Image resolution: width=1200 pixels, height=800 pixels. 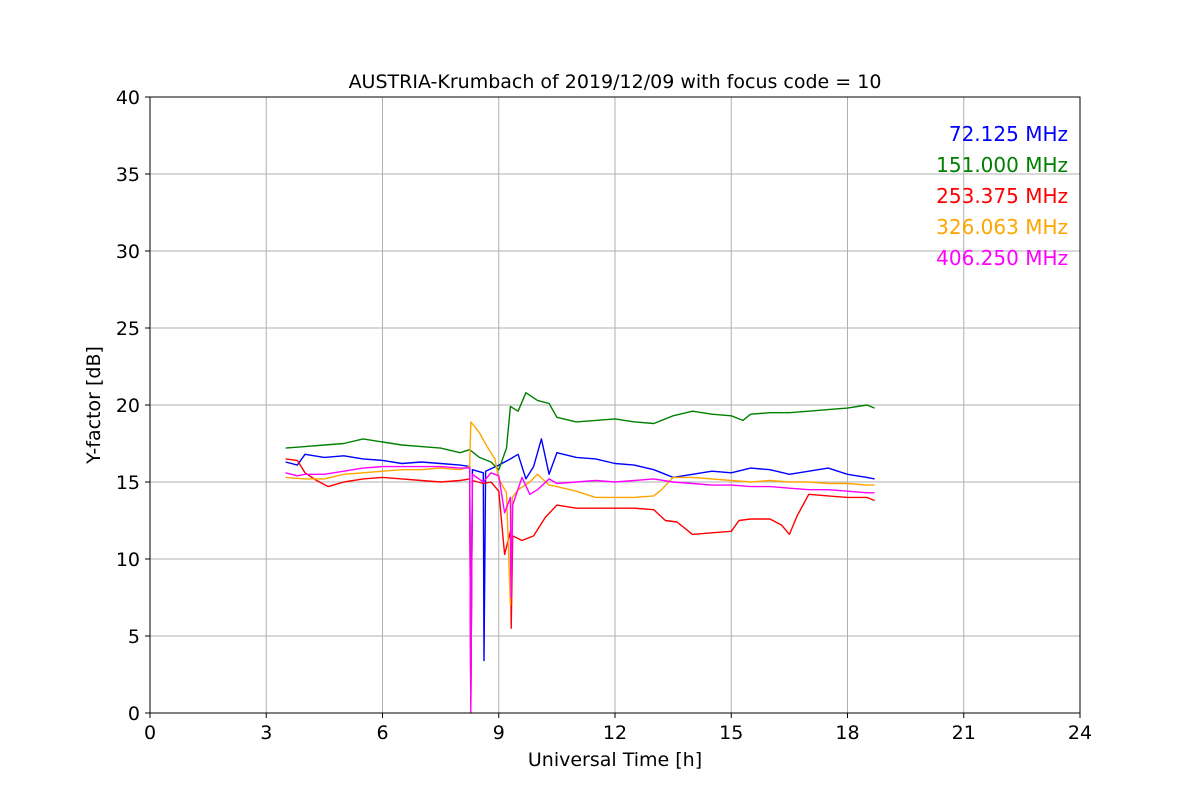 What do you see at coordinates (128, 483) in the screenshot?
I see `y-tick-label: 15` at bounding box center [128, 483].